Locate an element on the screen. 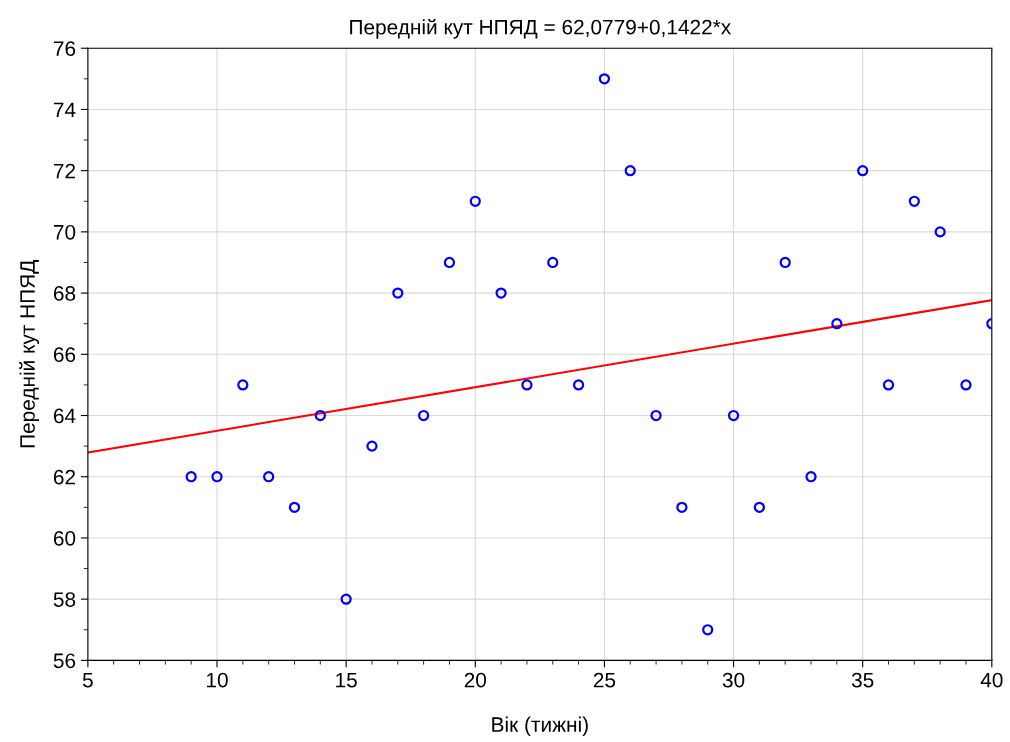 The width and height of the screenshot is (1010, 742). y-tick-label: 56 is located at coordinates (64, 661).